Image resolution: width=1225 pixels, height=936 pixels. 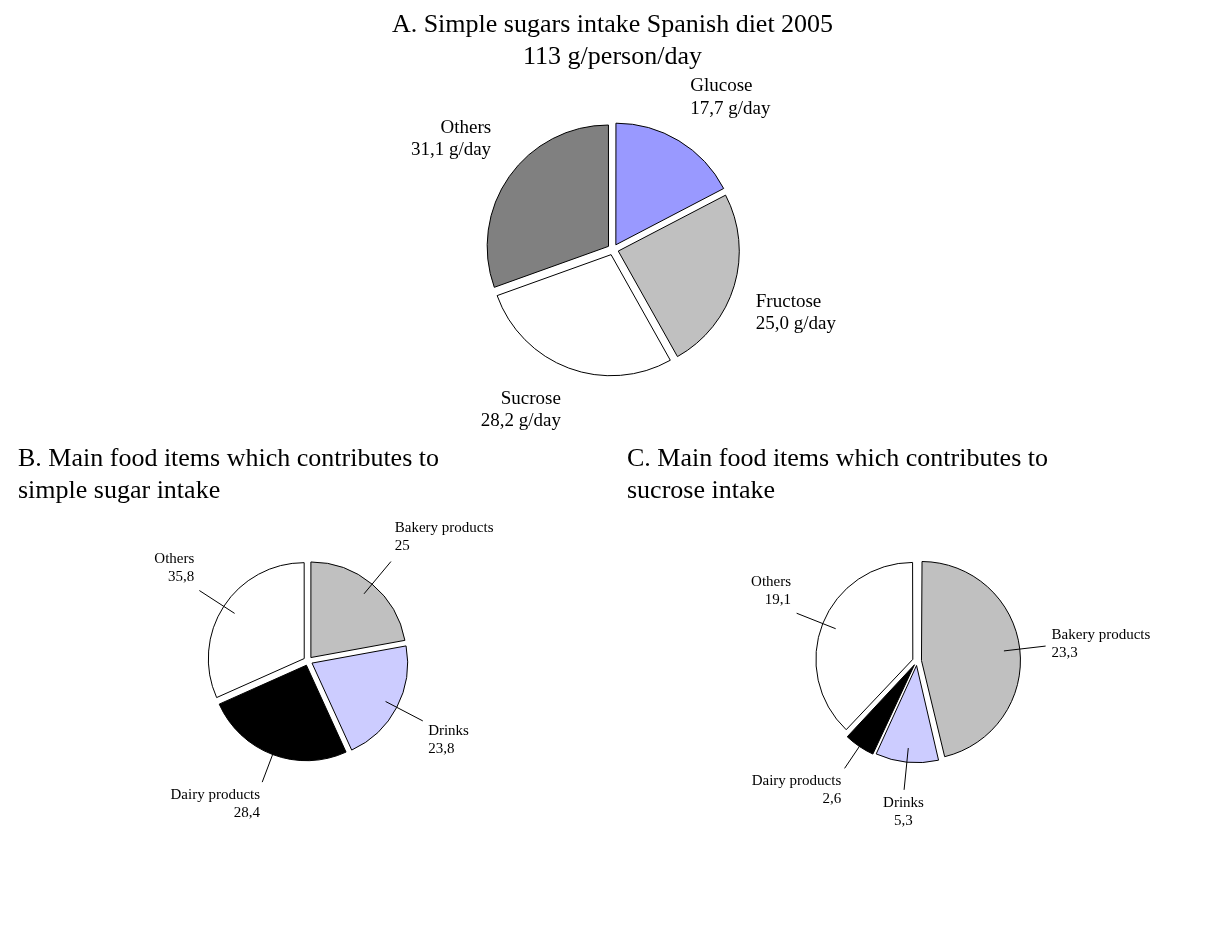 I want to click on chart-title: C. Main food items which contributes to sucrose intake, so click(x=838, y=474).